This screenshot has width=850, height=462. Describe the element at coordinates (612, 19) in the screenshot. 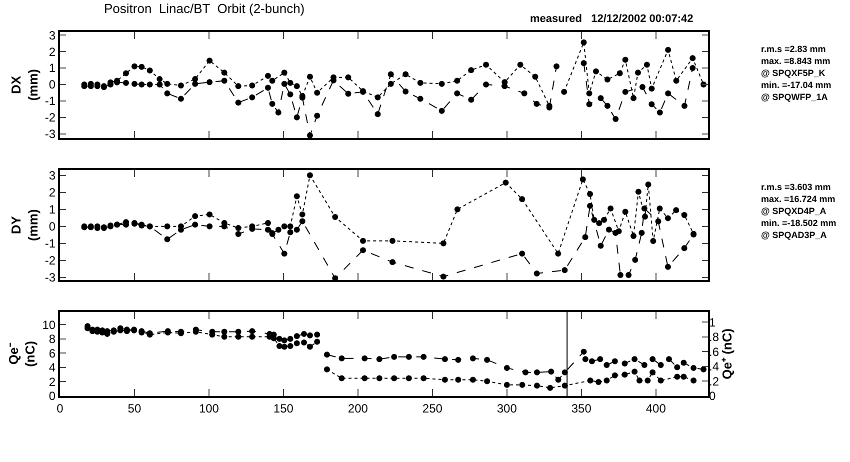

I see `chart-subtitle: measured 12/12/2002 00:07:42` at that location.